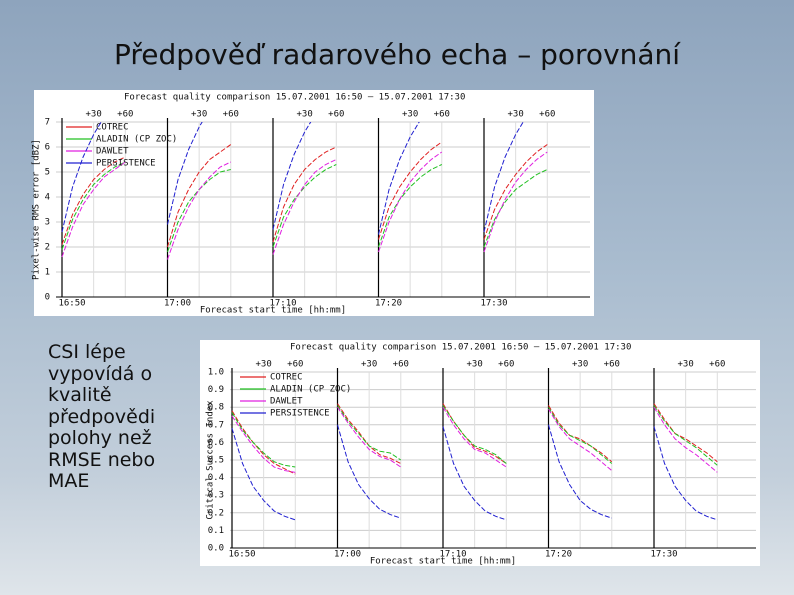 This screenshot has width=794, height=595. I want to click on y-tick-label: 5, so click(47, 173).